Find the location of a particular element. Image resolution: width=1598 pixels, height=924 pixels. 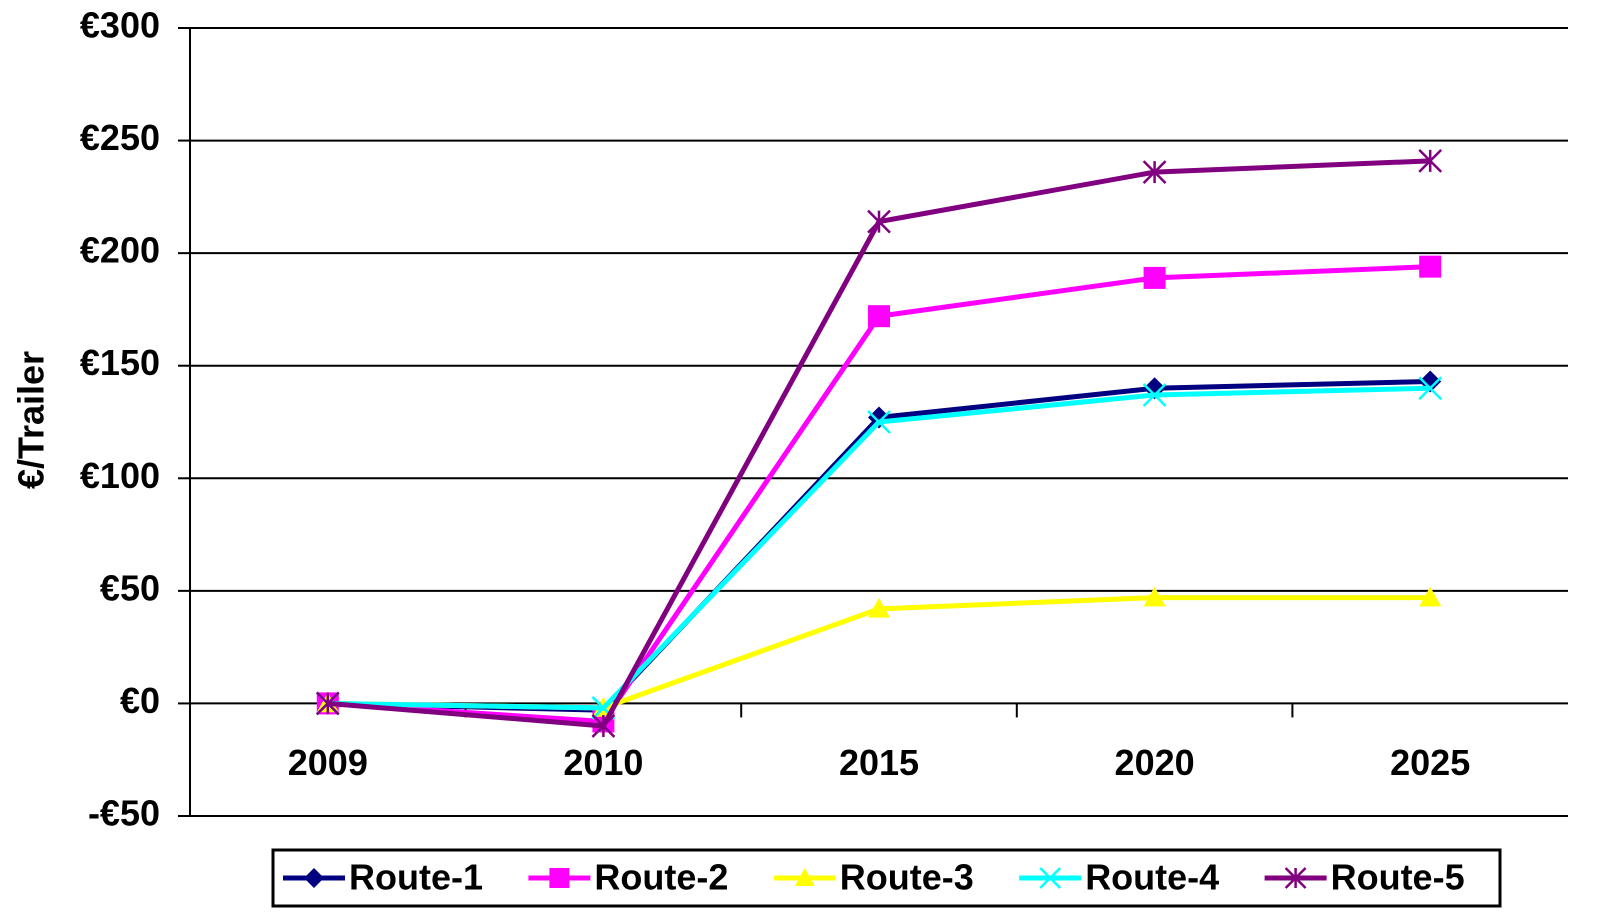

legend-label: Route-4 is located at coordinates (1152, 877).